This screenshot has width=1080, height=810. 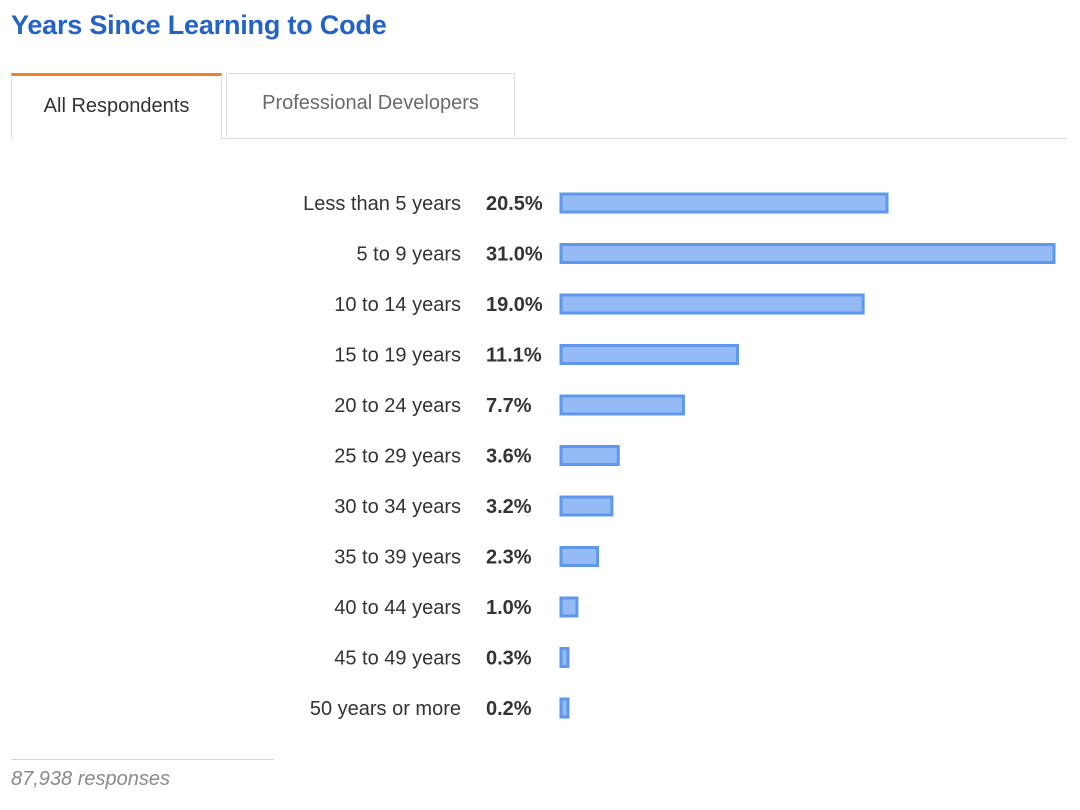 What do you see at coordinates (509, 457) in the screenshot?
I see `value-label: 3.6%` at bounding box center [509, 457].